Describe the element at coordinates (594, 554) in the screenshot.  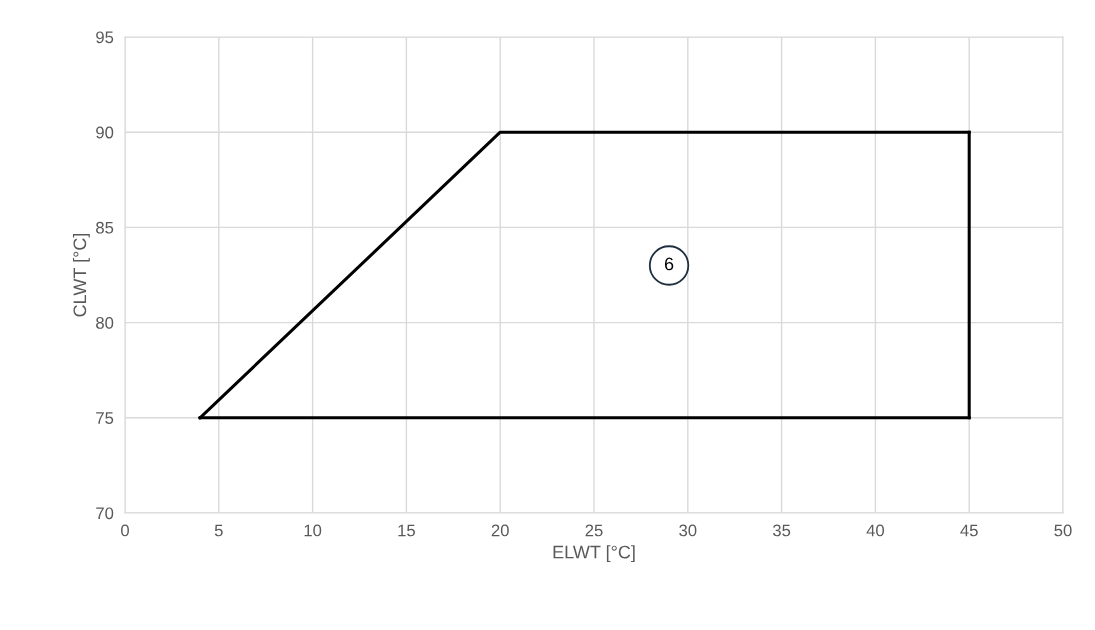
I see `x-axis-title: ELWT [°C]` at that location.